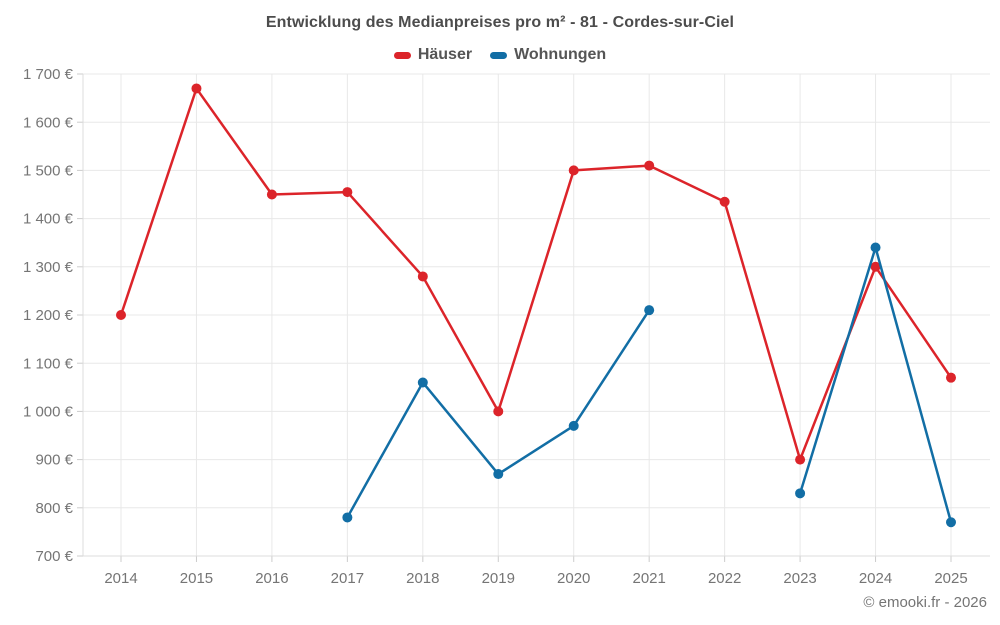 The height and width of the screenshot is (625, 1000). I want to click on wohnungen-series-swatch-icon, so click(499, 55).